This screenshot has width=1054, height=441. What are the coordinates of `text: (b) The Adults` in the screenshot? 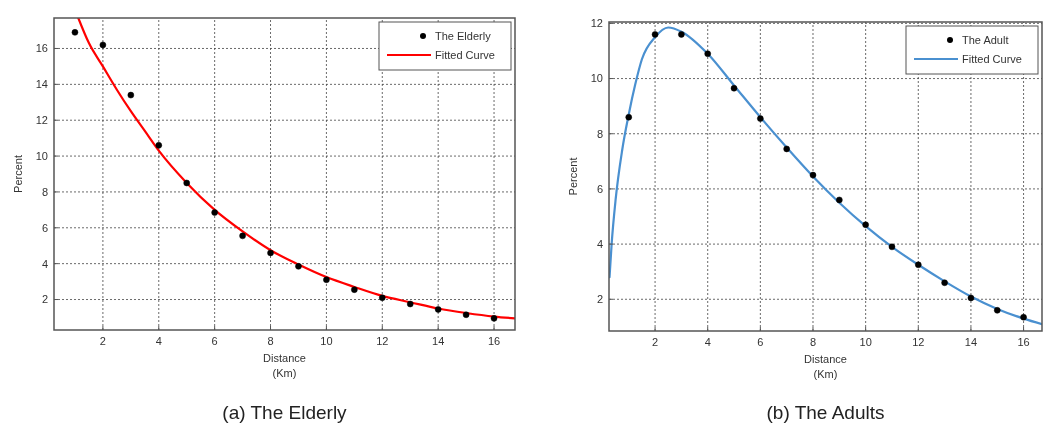 It's located at (825, 412).